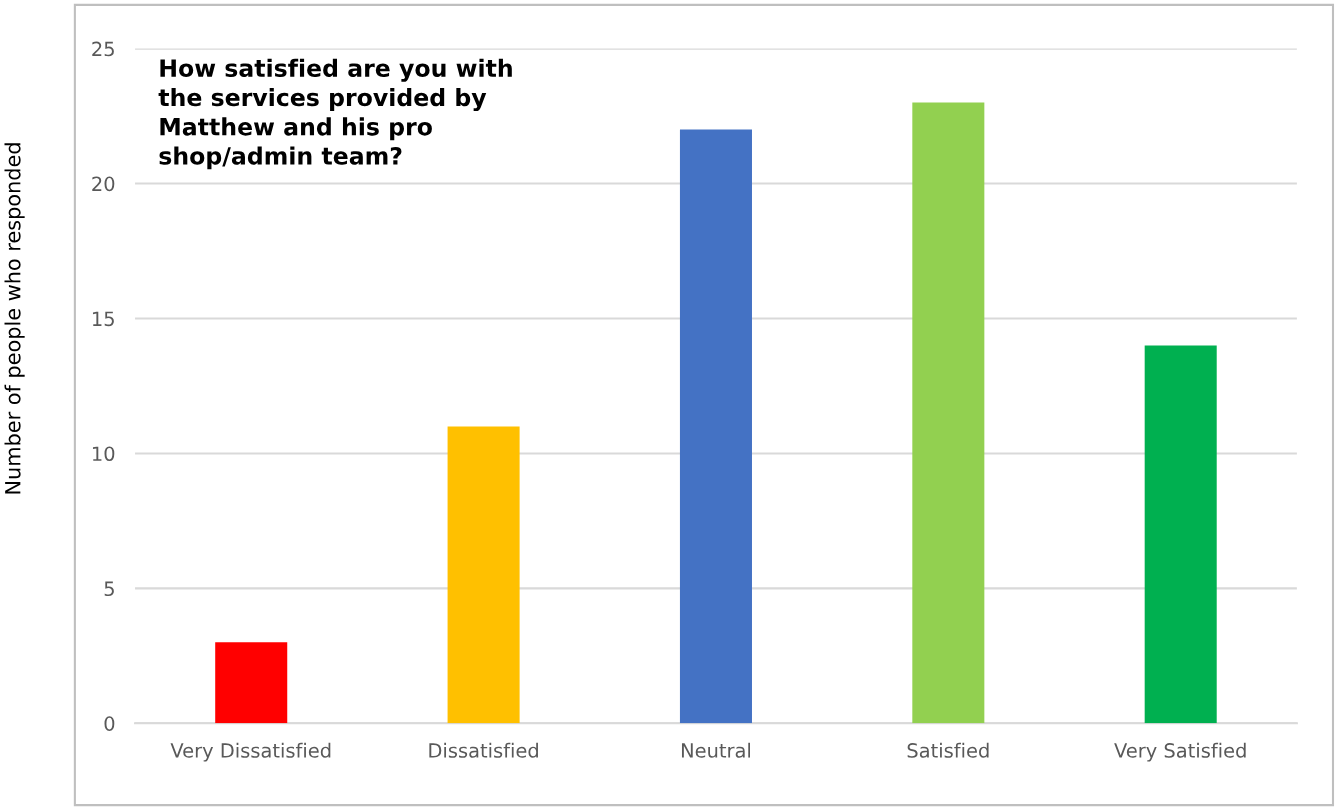 This screenshot has height=810, width=1337. Describe the element at coordinates (109, 589) in the screenshot. I see `y-tick-label: 5` at that location.